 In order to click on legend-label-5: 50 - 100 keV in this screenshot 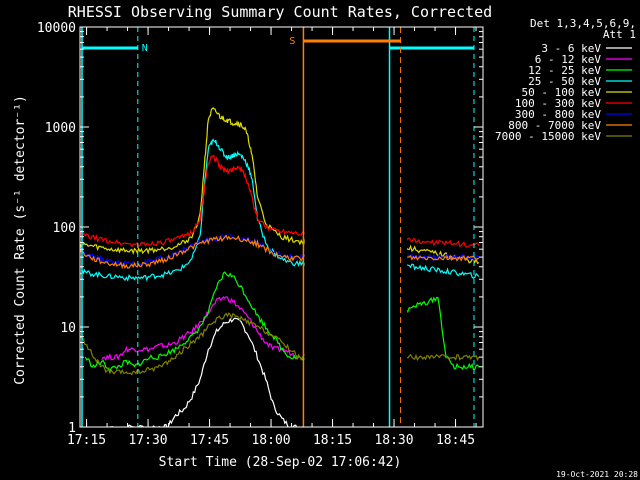, I will do `click(562, 92)`.